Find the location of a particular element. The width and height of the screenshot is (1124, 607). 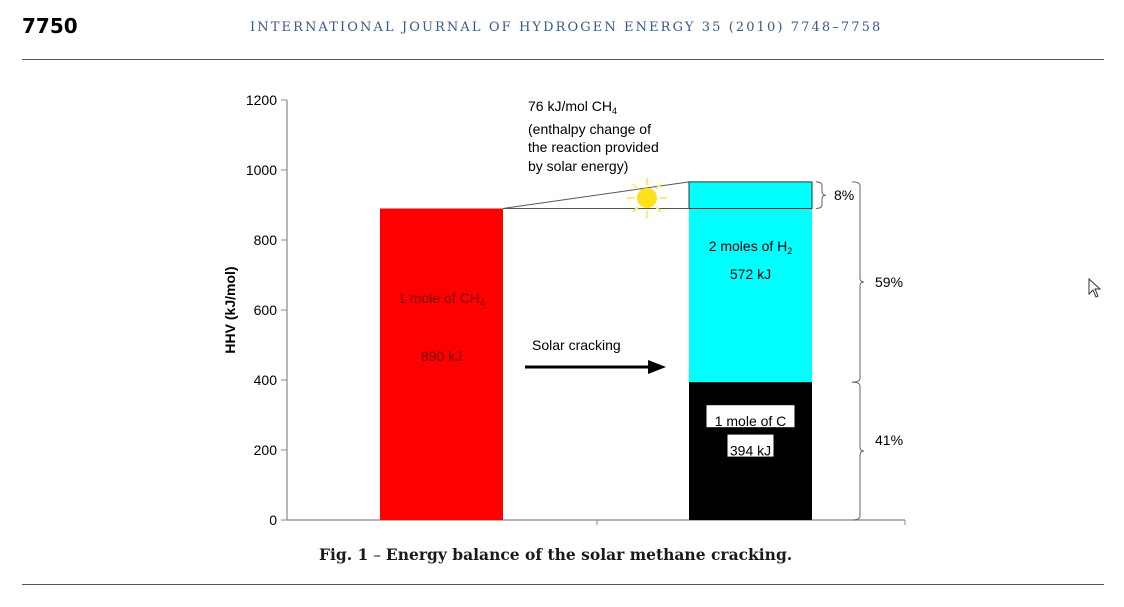

footer-rule is located at coordinates (563, 584).